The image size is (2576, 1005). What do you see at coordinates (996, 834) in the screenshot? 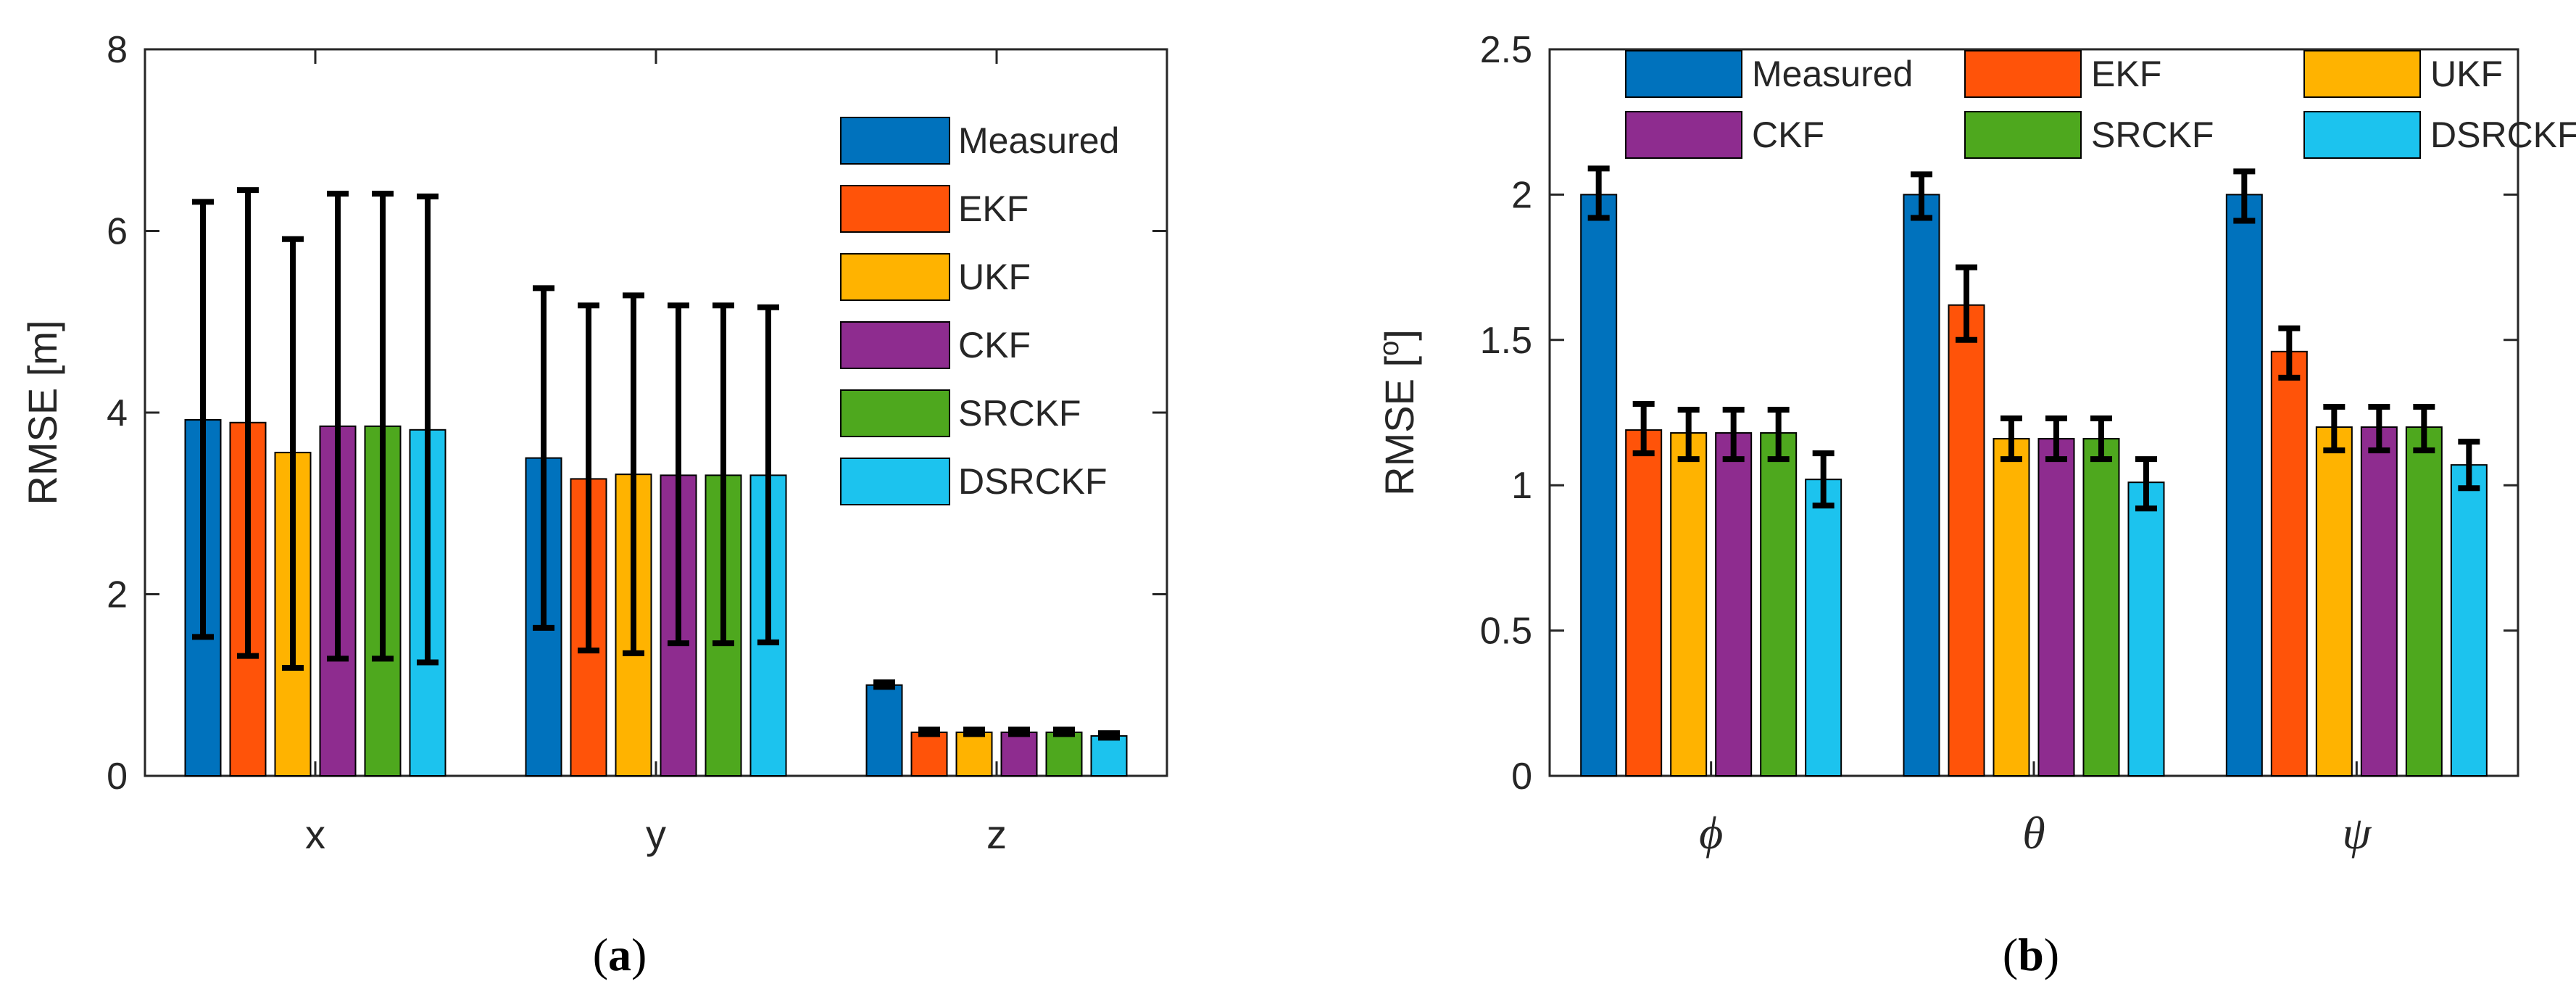
I see `x-category-label: z` at bounding box center [996, 834].